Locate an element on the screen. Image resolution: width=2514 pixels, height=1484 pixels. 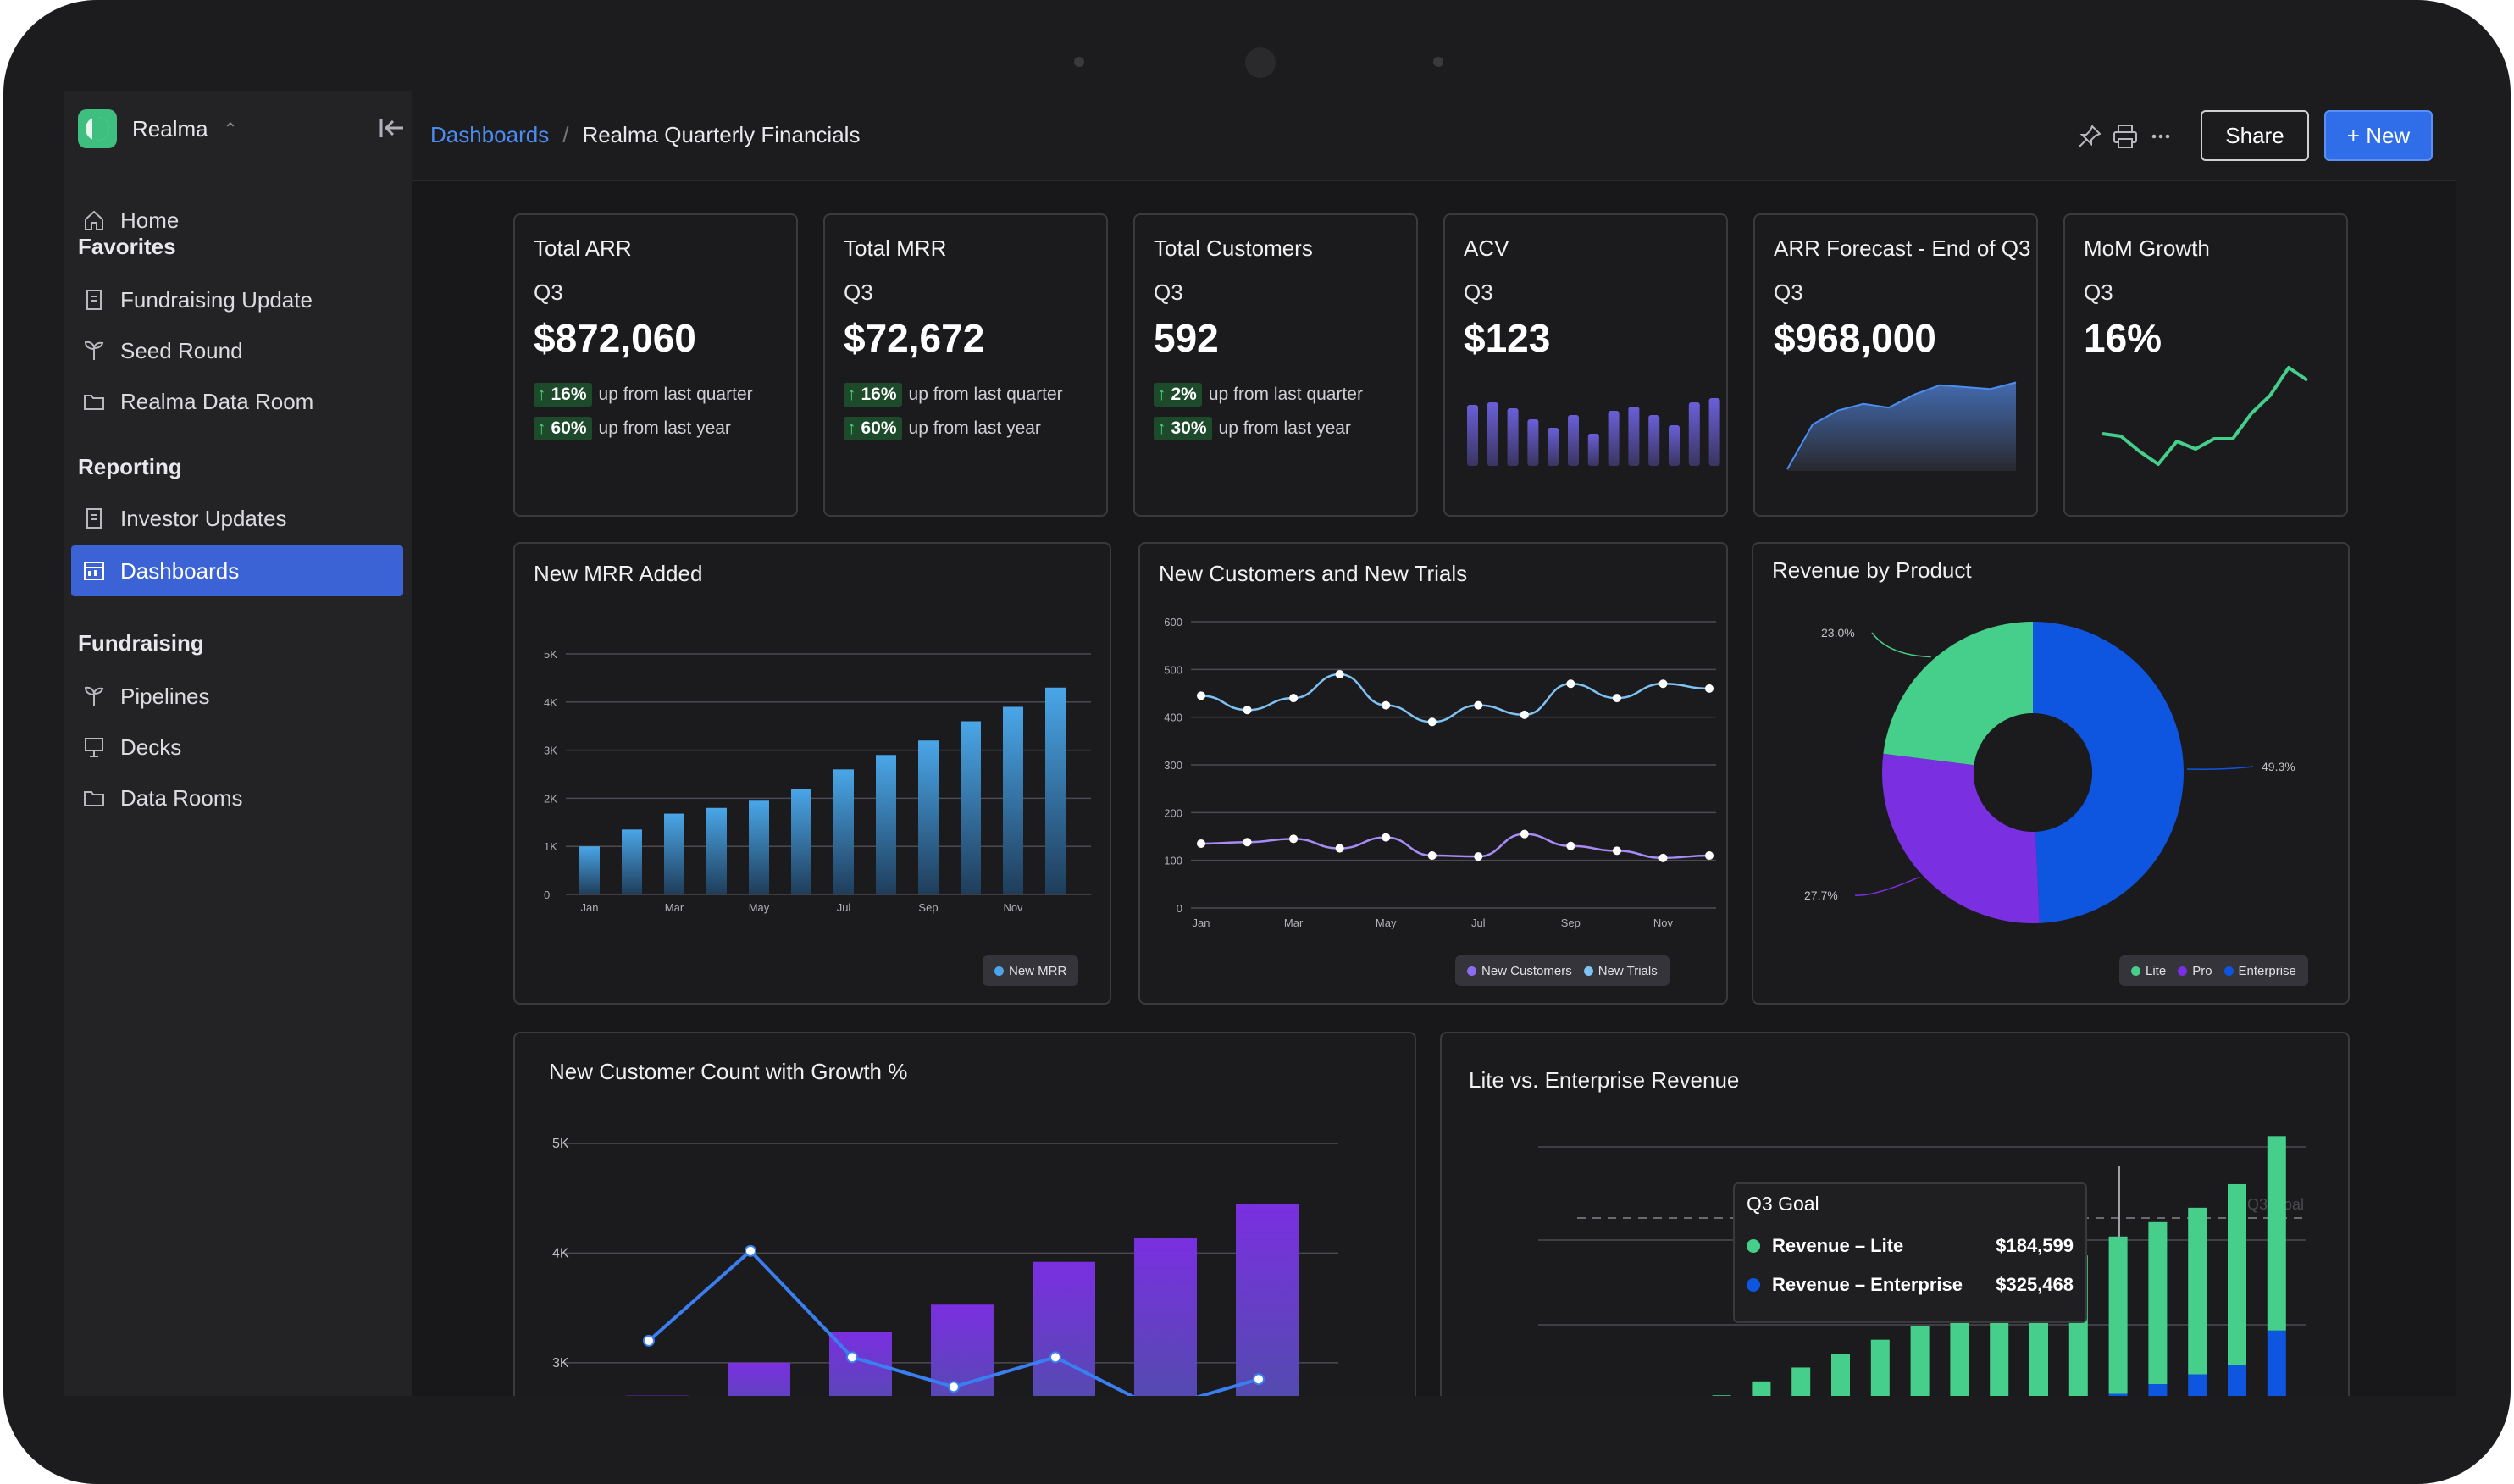
y-tick-label: 200 is located at coordinates (1173, 812).